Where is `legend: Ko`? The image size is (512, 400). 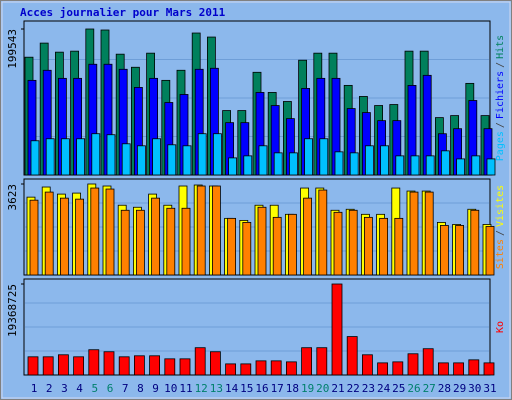
legend: Ko is located at coordinates (500, 327).